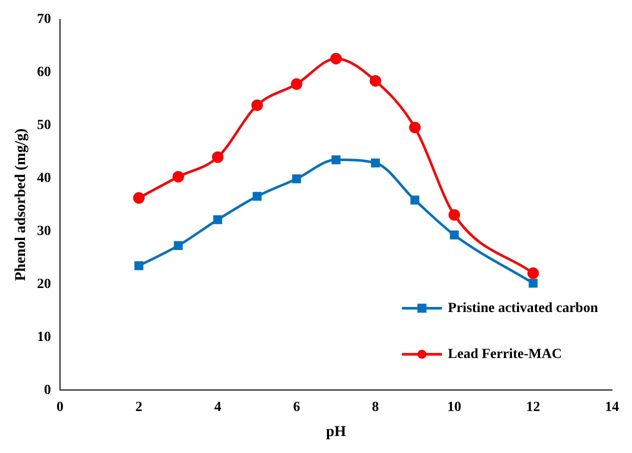 The height and width of the screenshot is (453, 632). I want to click on y-tick-label: 70, so click(44, 20).